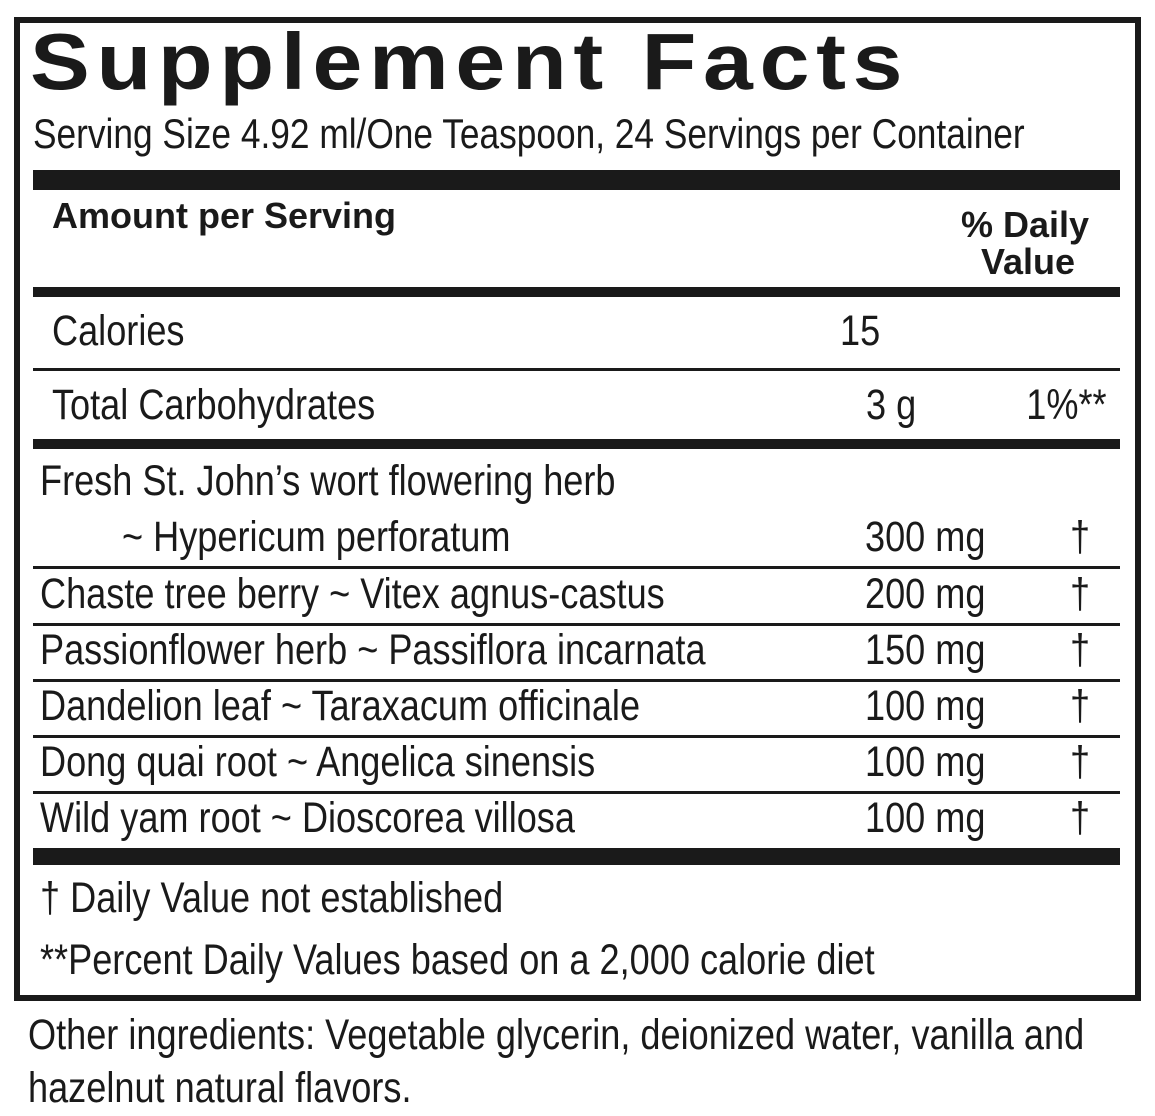  I want to click on herb-name: Wild yam root ~ Dioscorea villosa, so click(307, 818).